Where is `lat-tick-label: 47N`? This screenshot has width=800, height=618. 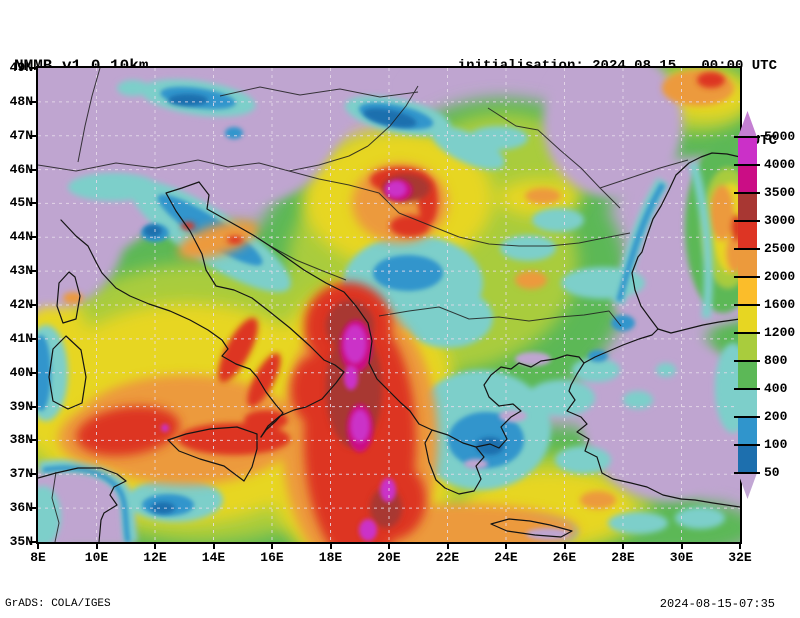 lat-tick-label: 47N is located at coordinates (21, 135).